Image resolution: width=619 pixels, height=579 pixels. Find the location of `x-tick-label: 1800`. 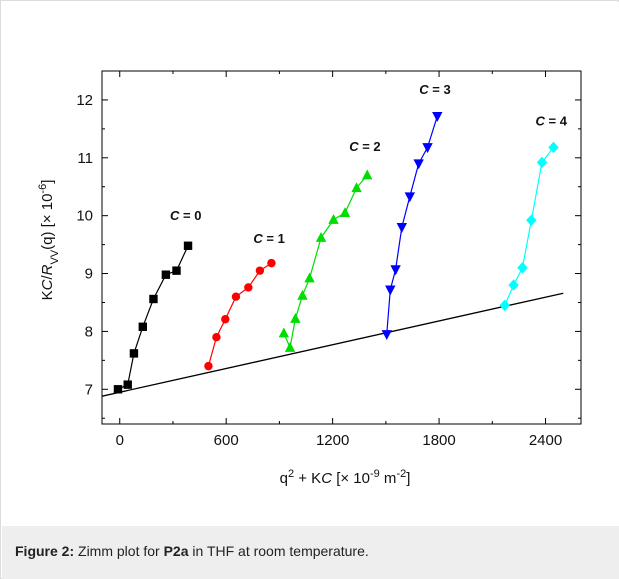

x-tick-label: 1800 is located at coordinates (438, 440).